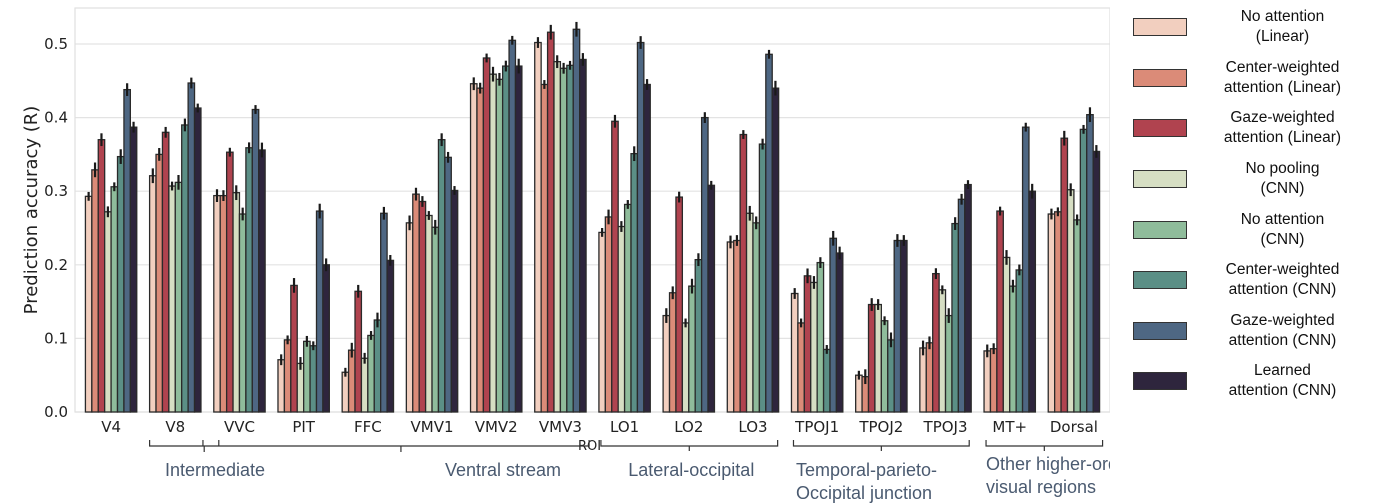 The image size is (1378, 503). Describe the element at coordinates (1282, 179) in the screenshot. I see `legend-label: No pooling (CNN)` at that location.